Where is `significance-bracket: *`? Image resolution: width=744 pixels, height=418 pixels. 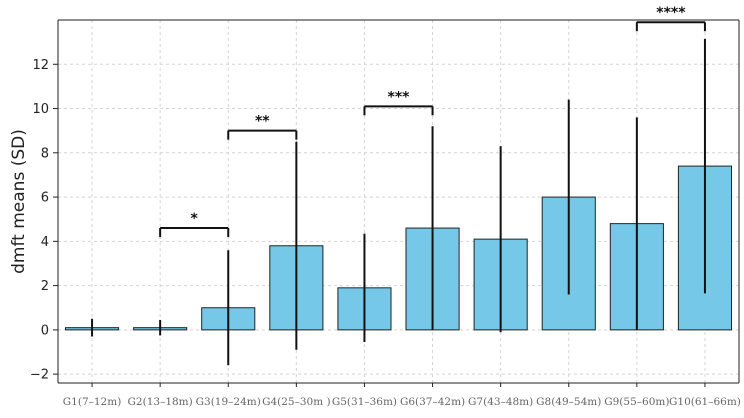 significance-bracket: * is located at coordinates (194, 224).